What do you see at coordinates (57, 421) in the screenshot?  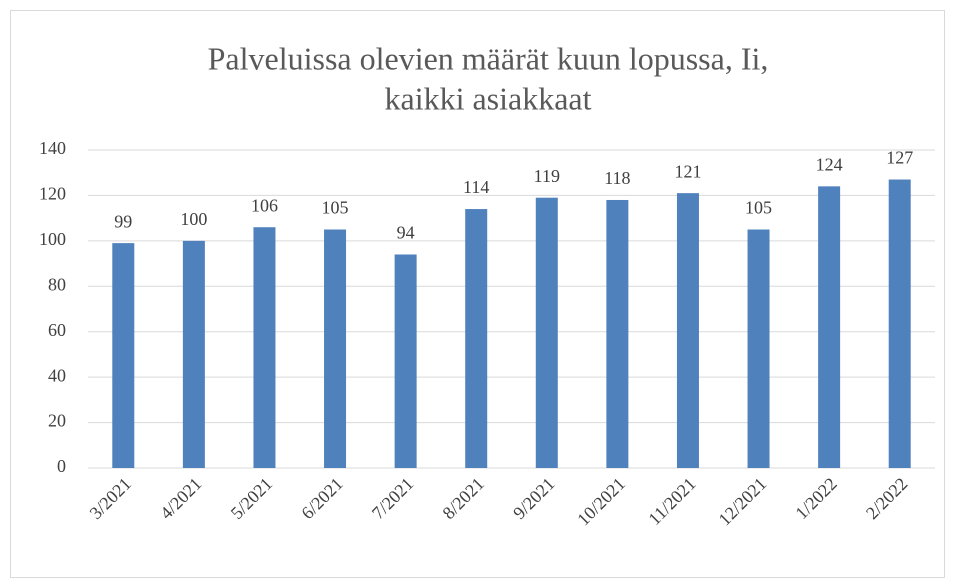 I see `y-tick-label: 20` at bounding box center [57, 421].